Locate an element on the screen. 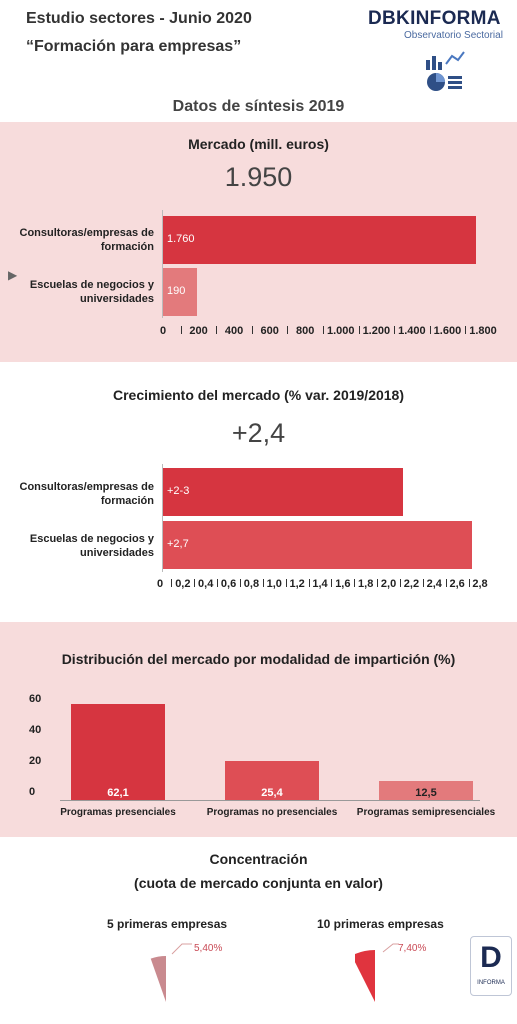 This screenshot has height=1024, width=517. top5-value: 5,40% is located at coordinates (208, 948).